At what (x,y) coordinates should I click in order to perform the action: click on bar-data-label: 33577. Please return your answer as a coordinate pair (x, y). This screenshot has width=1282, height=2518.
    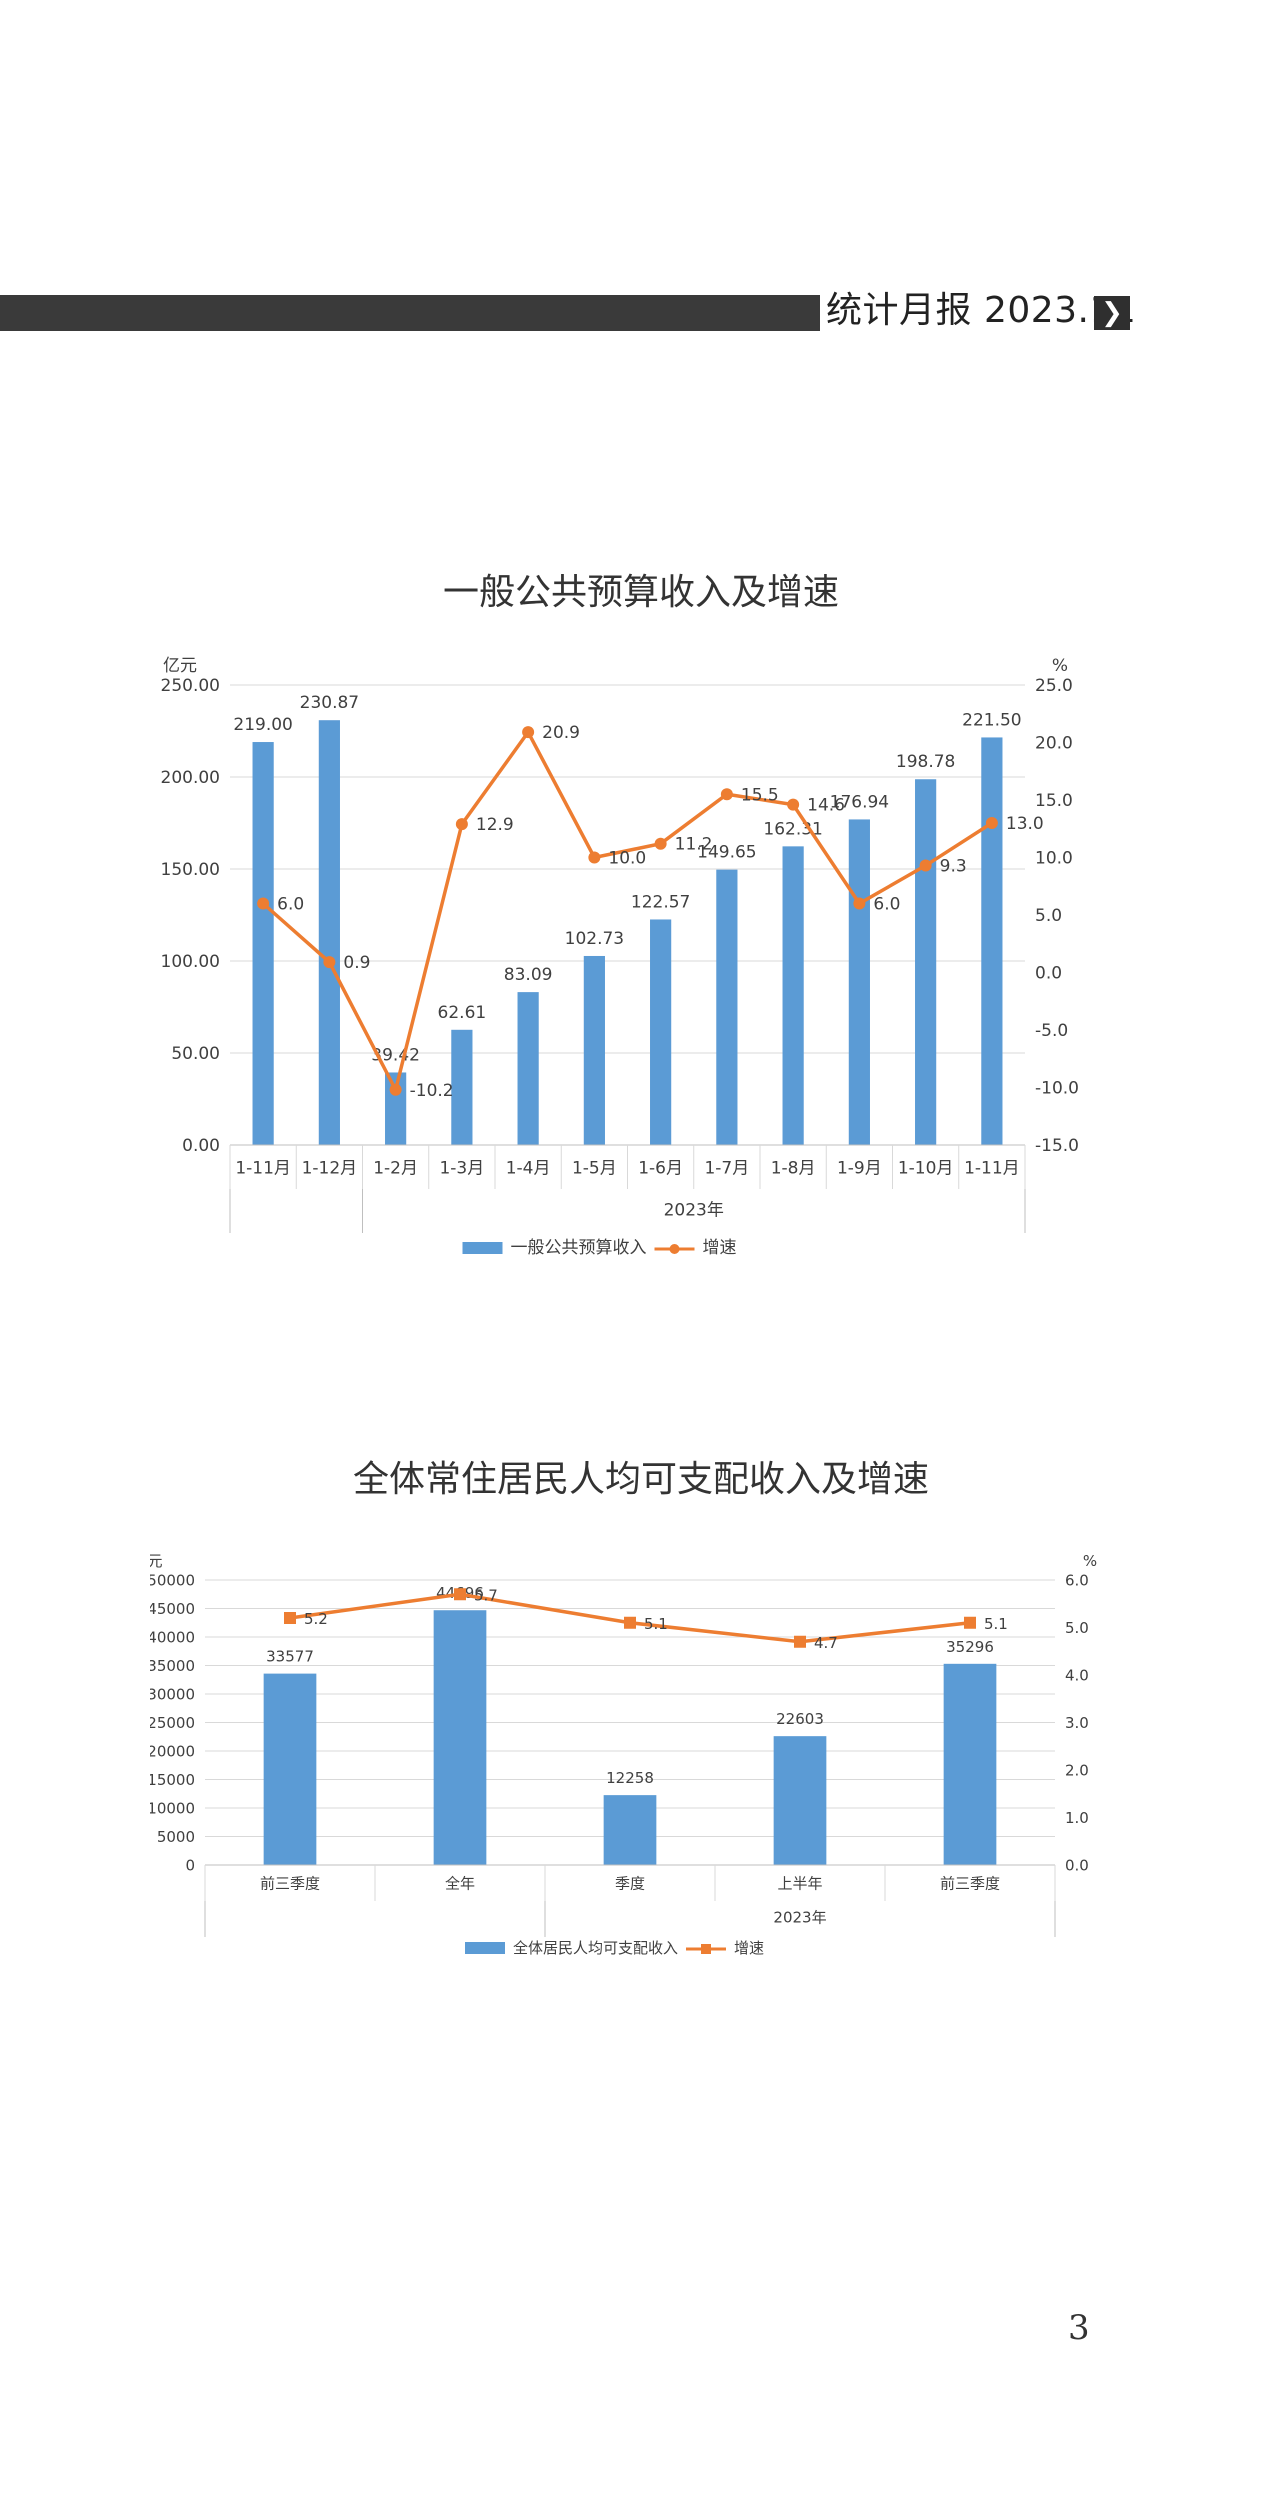
    Looking at the image, I should click on (290, 1657).